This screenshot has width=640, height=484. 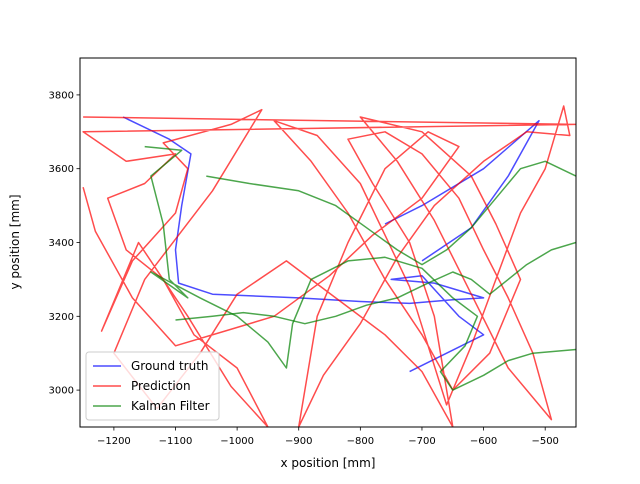 I want to click on legend-label-ground-truth: Ground truth, so click(x=170, y=366).